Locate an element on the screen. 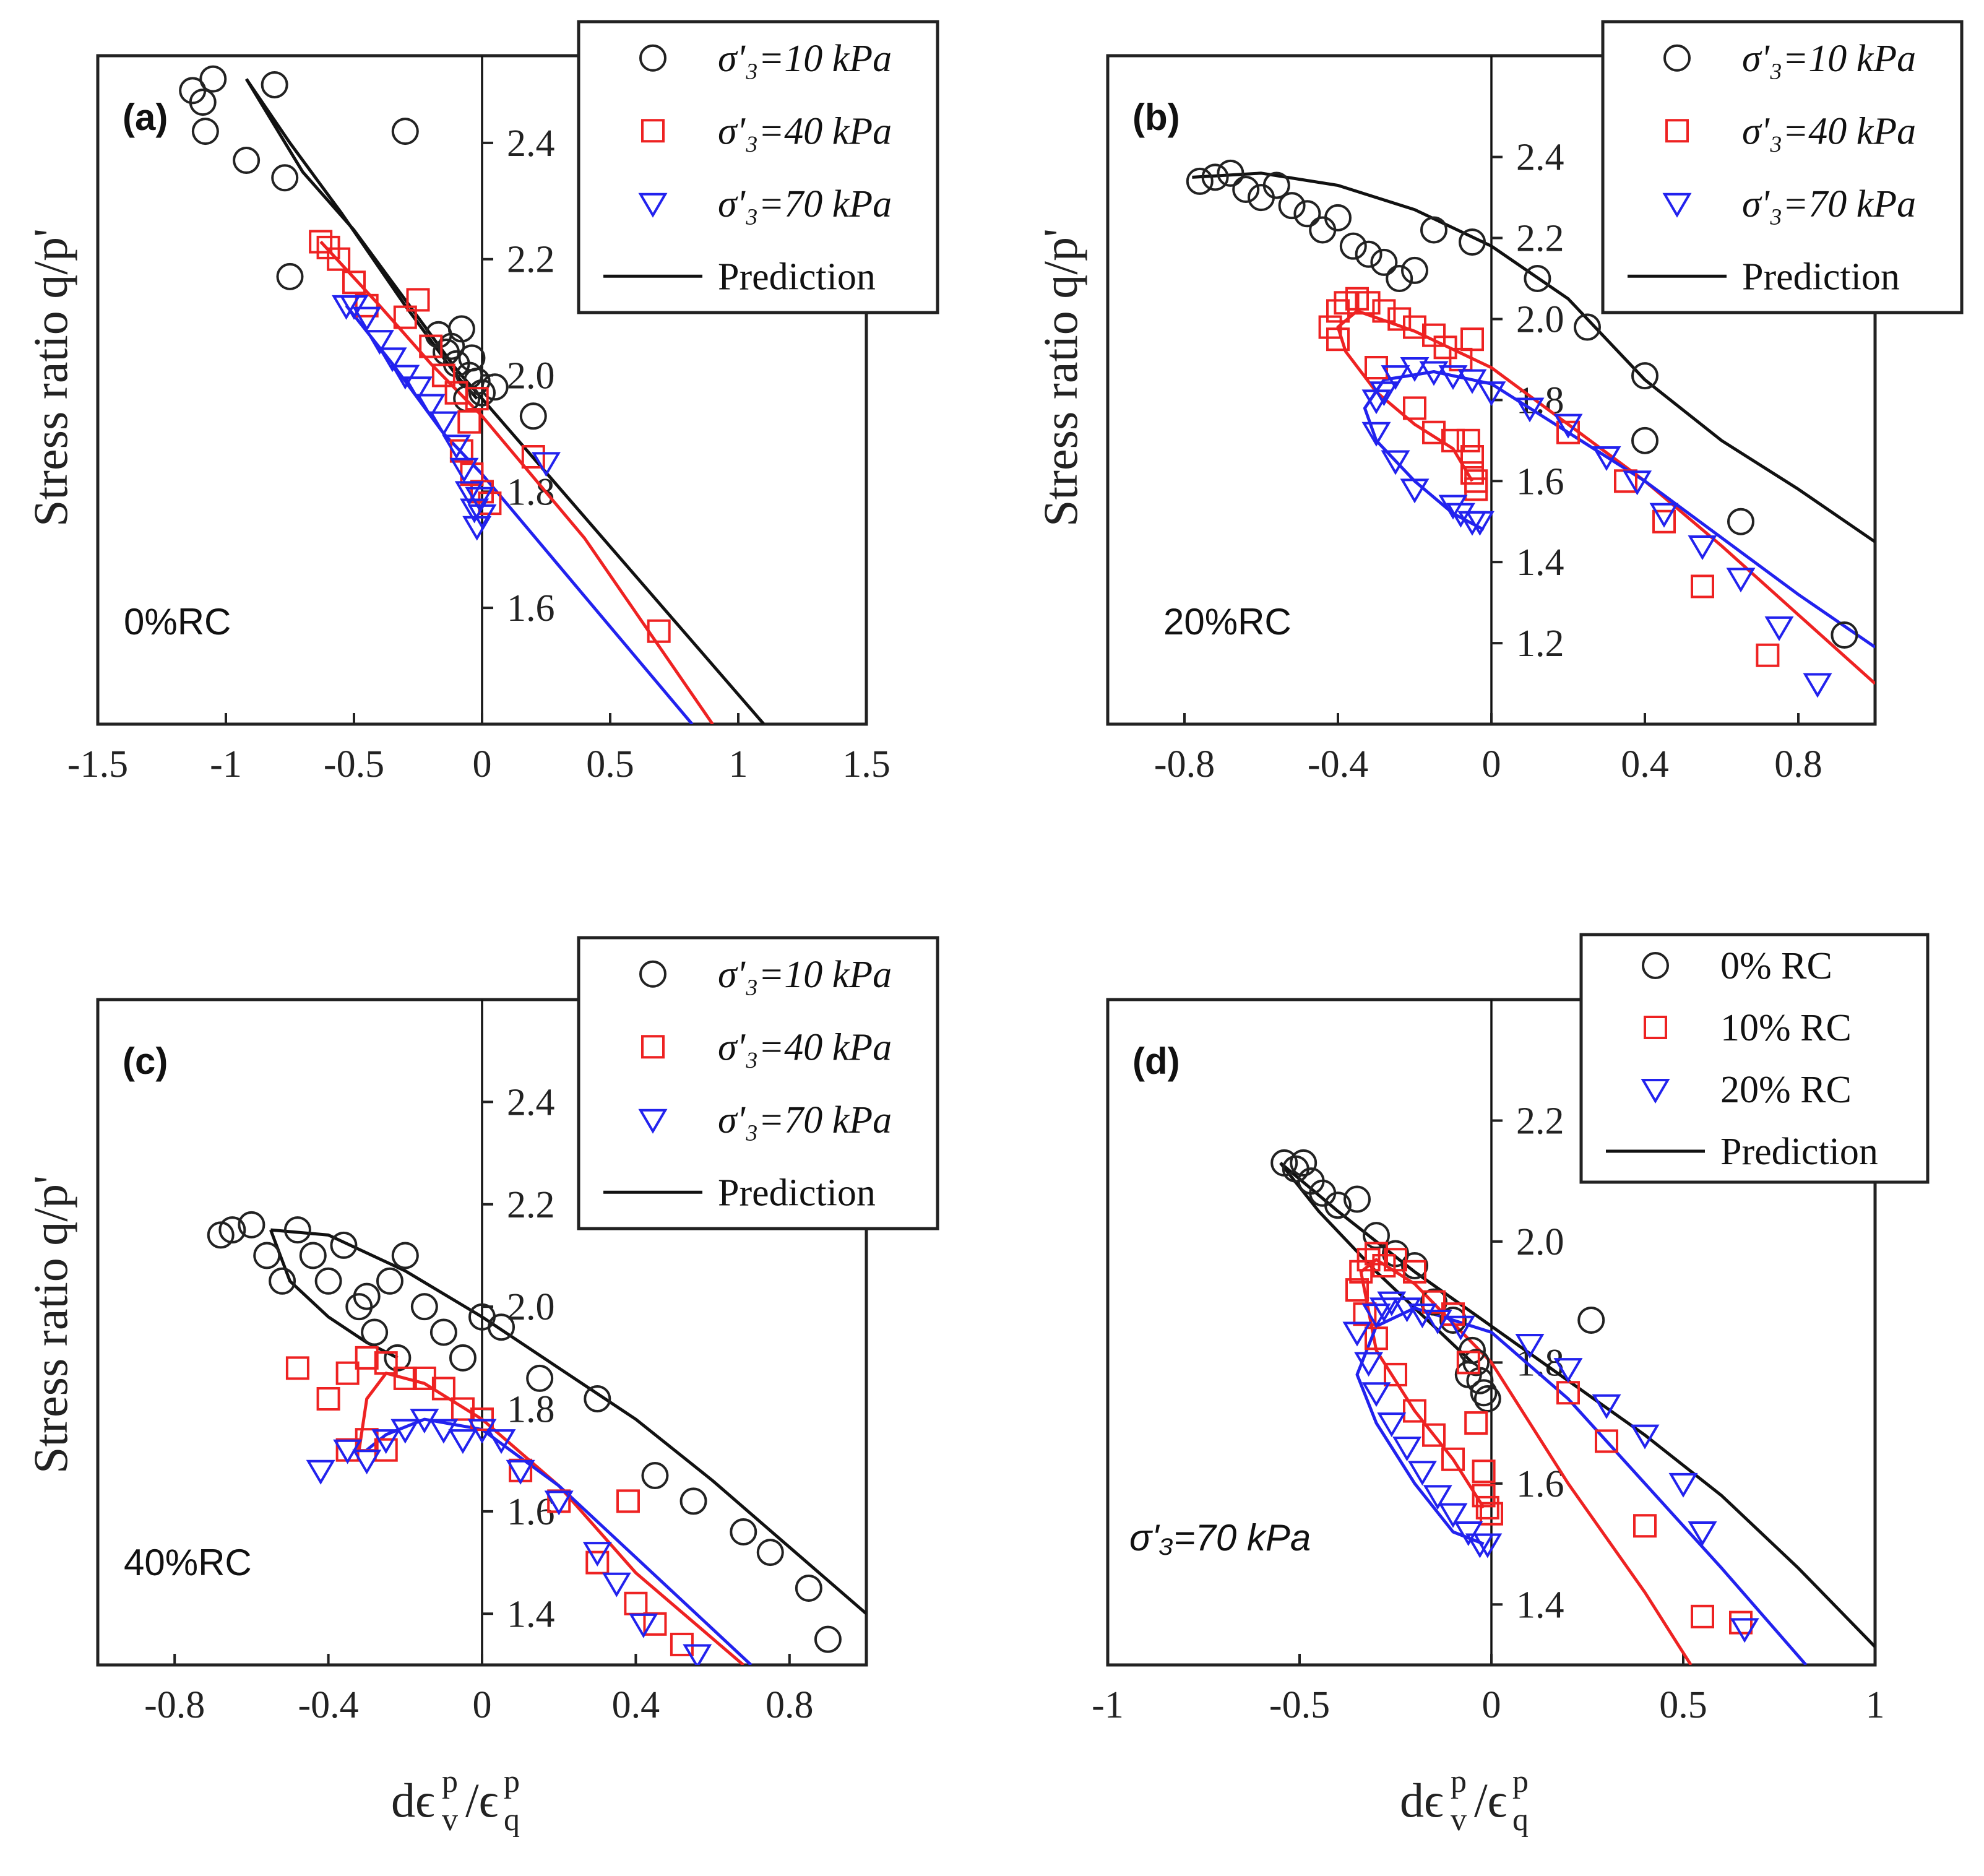 The image size is (1984, 1876). x-tick-label: 0.4 is located at coordinates (1645, 764).